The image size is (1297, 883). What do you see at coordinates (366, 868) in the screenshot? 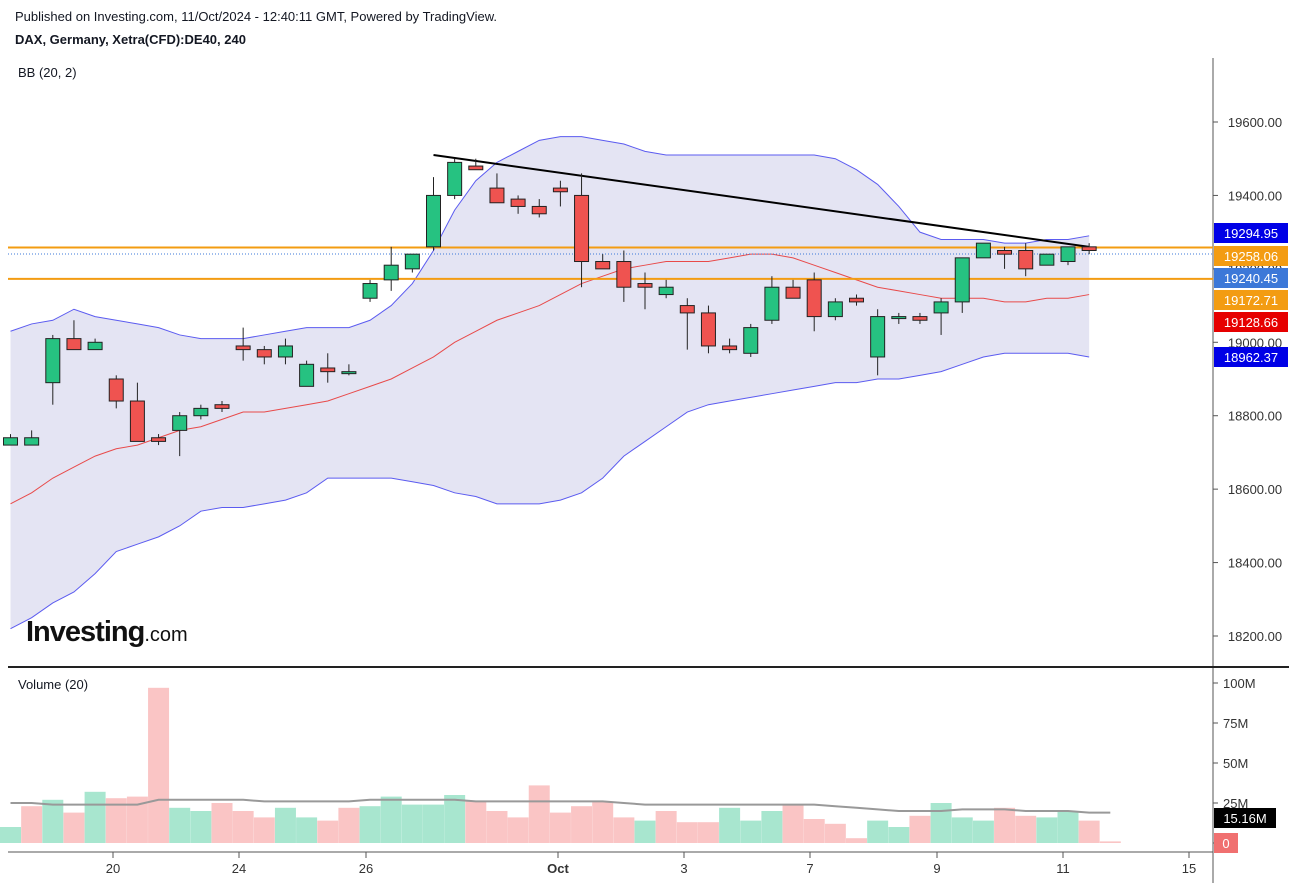
I see `time-tick-label: 26` at bounding box center [366, 868].